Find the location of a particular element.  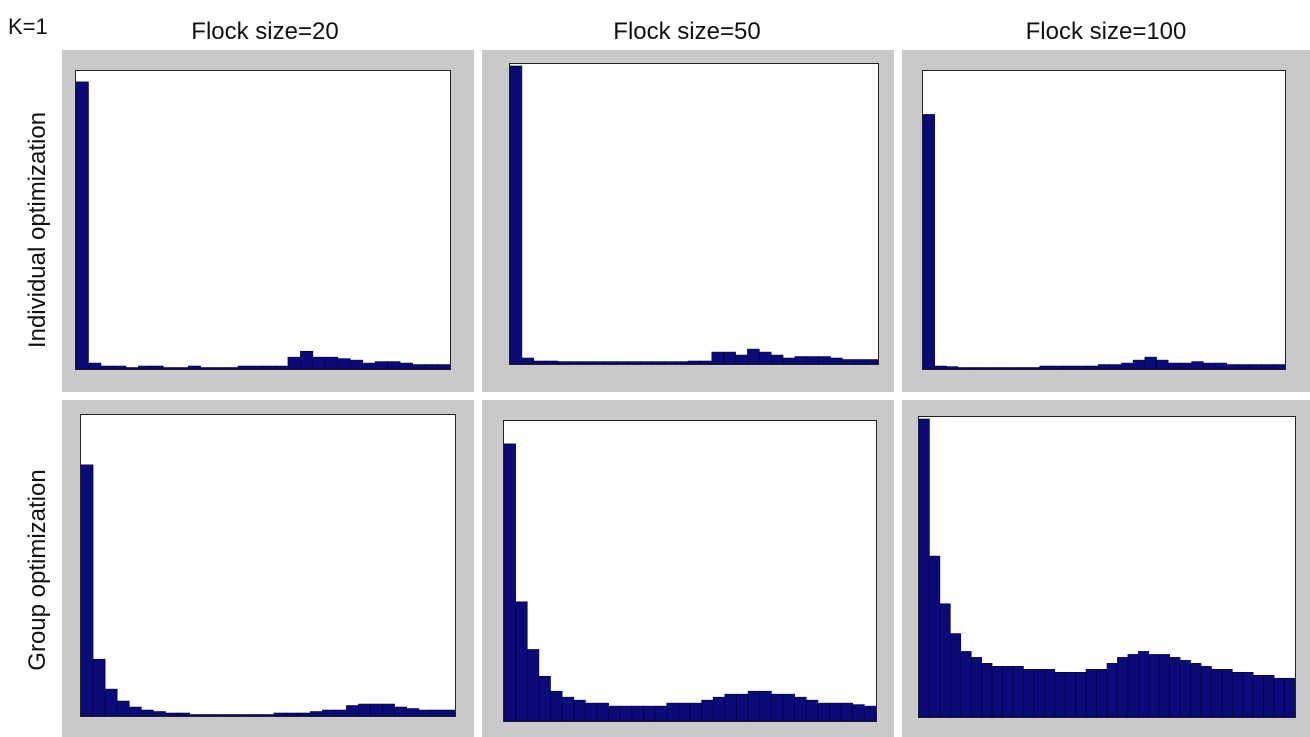

column-title-flock-20: Flock size=20 is located at coordinates (265, 32).